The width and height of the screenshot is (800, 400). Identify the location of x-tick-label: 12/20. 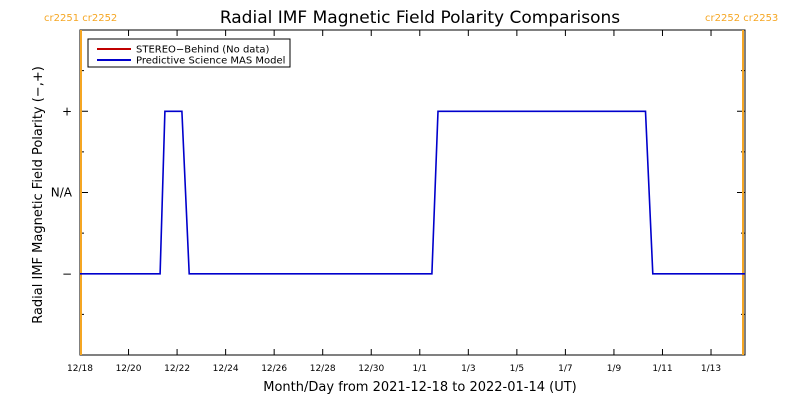
(129, 369).